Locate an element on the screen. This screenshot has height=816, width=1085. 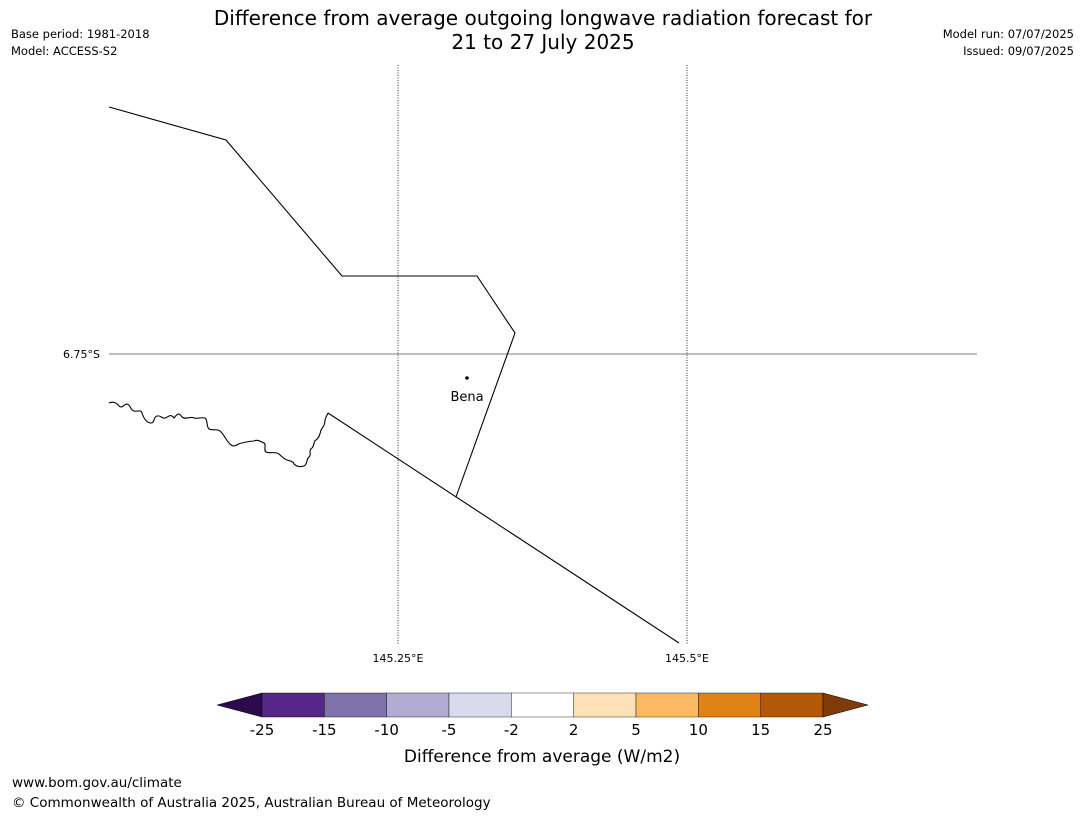
issued-date: Issued: 09/07/2025 is located at coordinates (1018, 51).